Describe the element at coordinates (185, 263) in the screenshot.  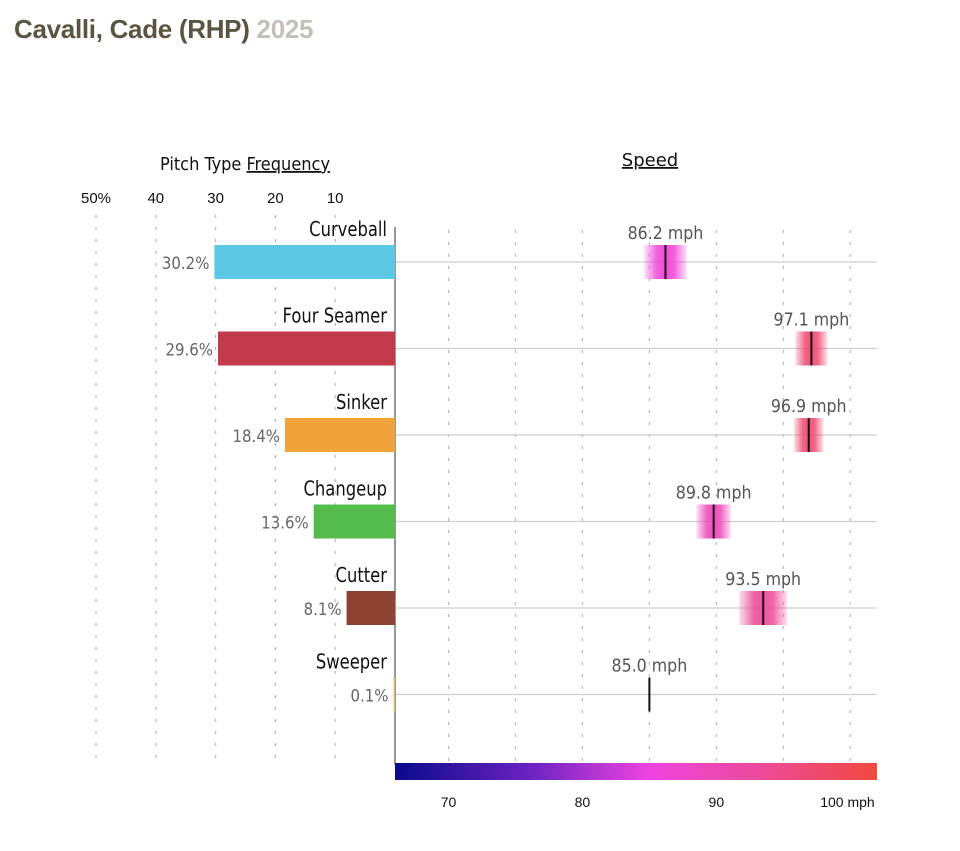
I see `frequency-value-label: 30.2%` at that location.